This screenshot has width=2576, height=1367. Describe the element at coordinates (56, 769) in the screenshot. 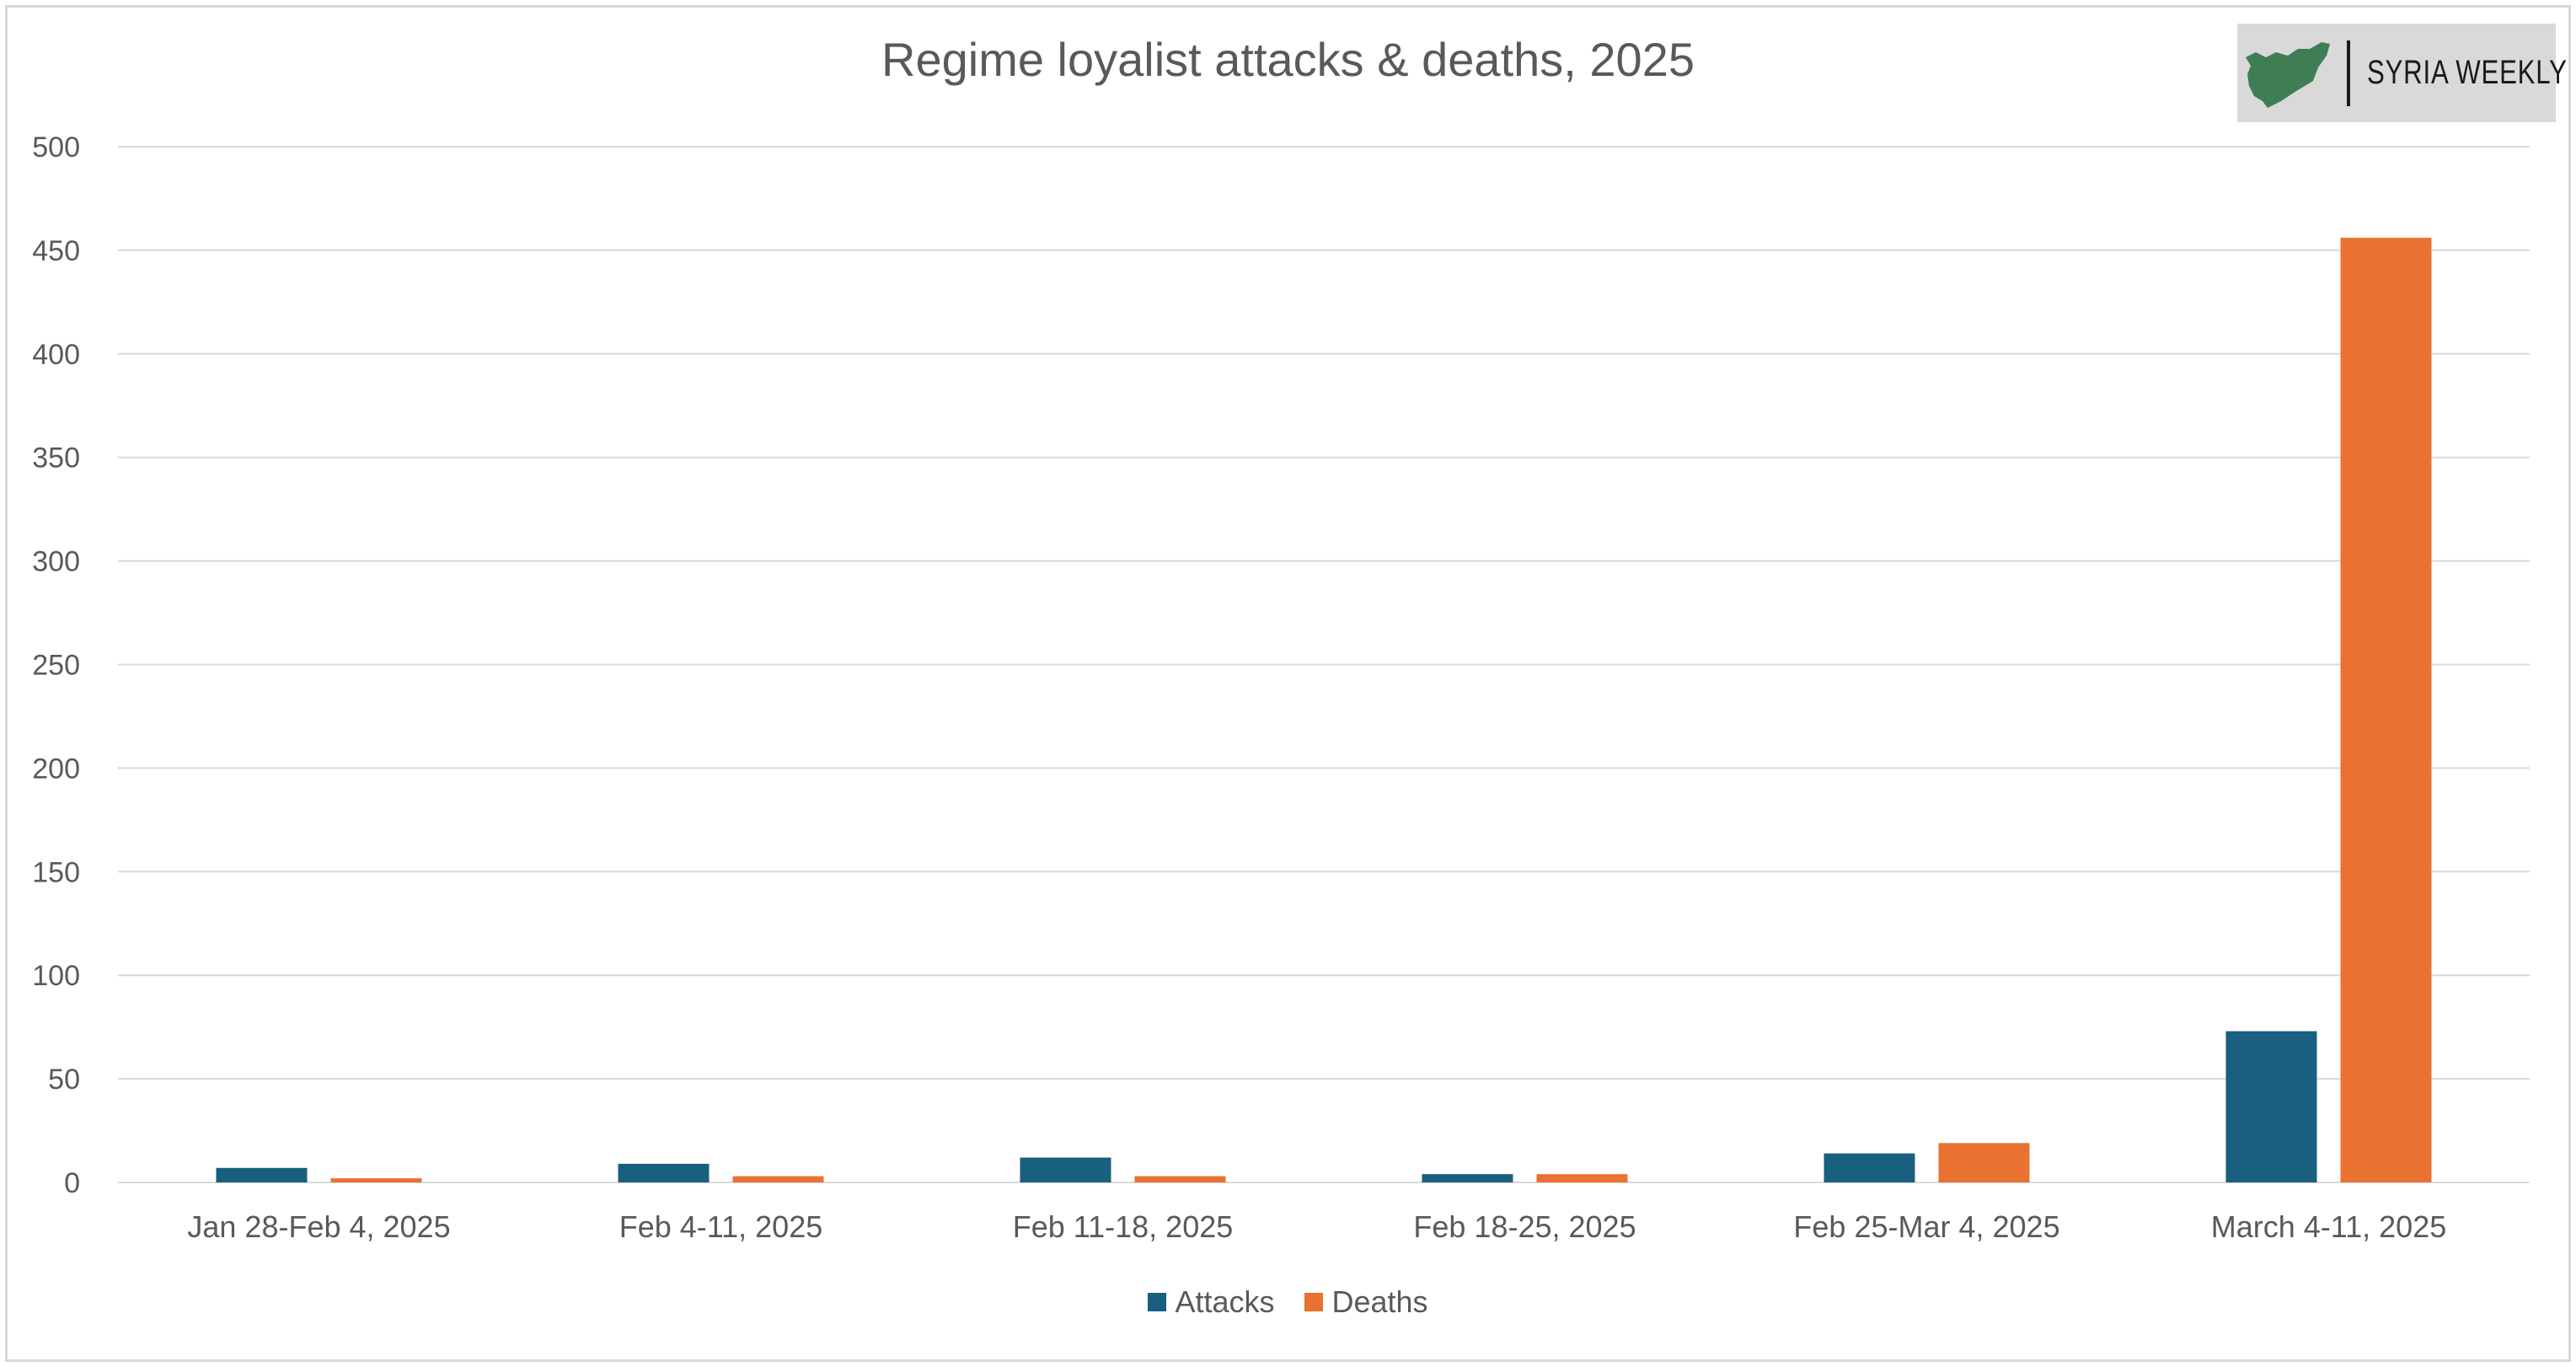

I see `y-tick-label: 200` at that location.